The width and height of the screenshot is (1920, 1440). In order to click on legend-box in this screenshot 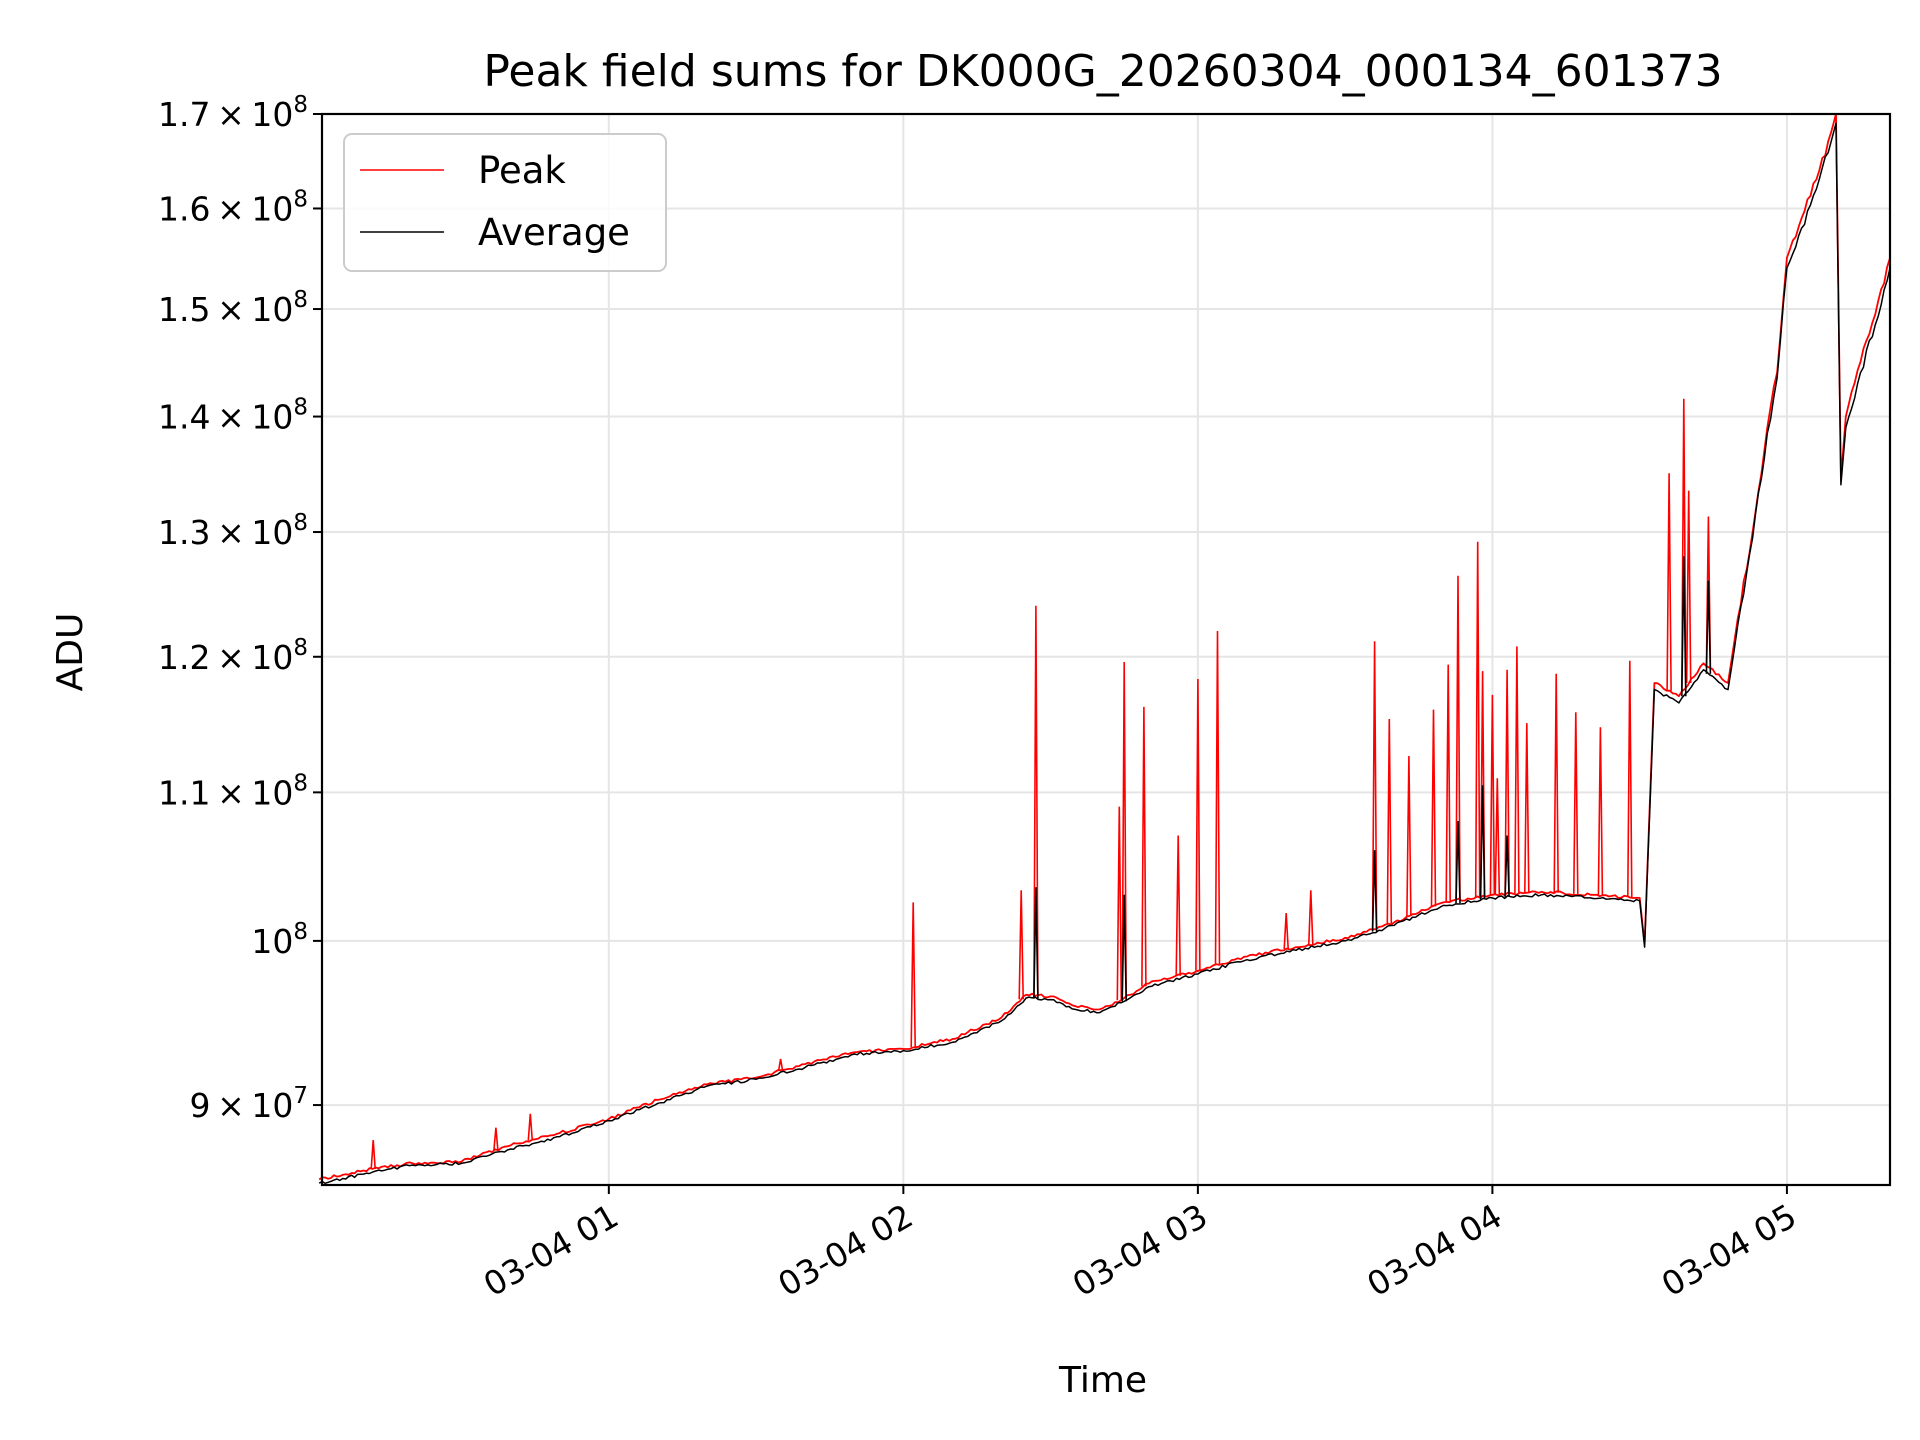, I will do `click(505, 202)`.